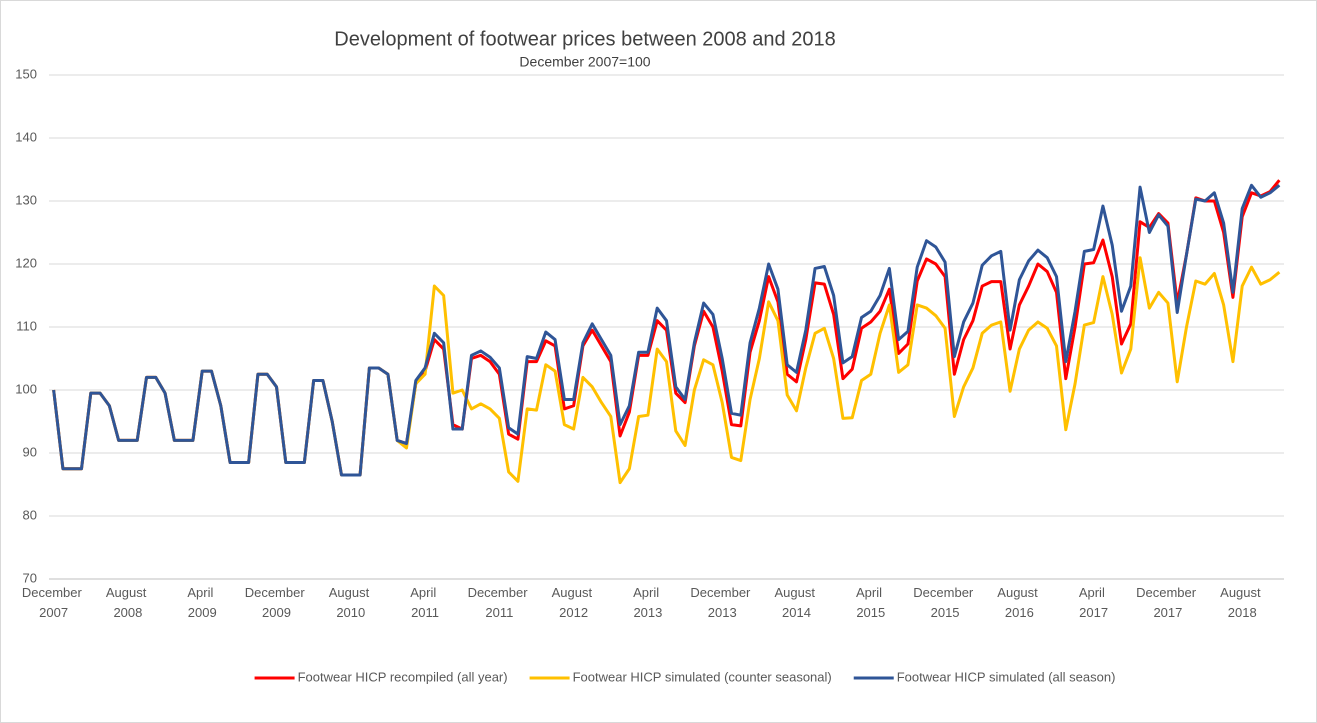  I want to click on y-tick-label: 70, so click(30, 577).